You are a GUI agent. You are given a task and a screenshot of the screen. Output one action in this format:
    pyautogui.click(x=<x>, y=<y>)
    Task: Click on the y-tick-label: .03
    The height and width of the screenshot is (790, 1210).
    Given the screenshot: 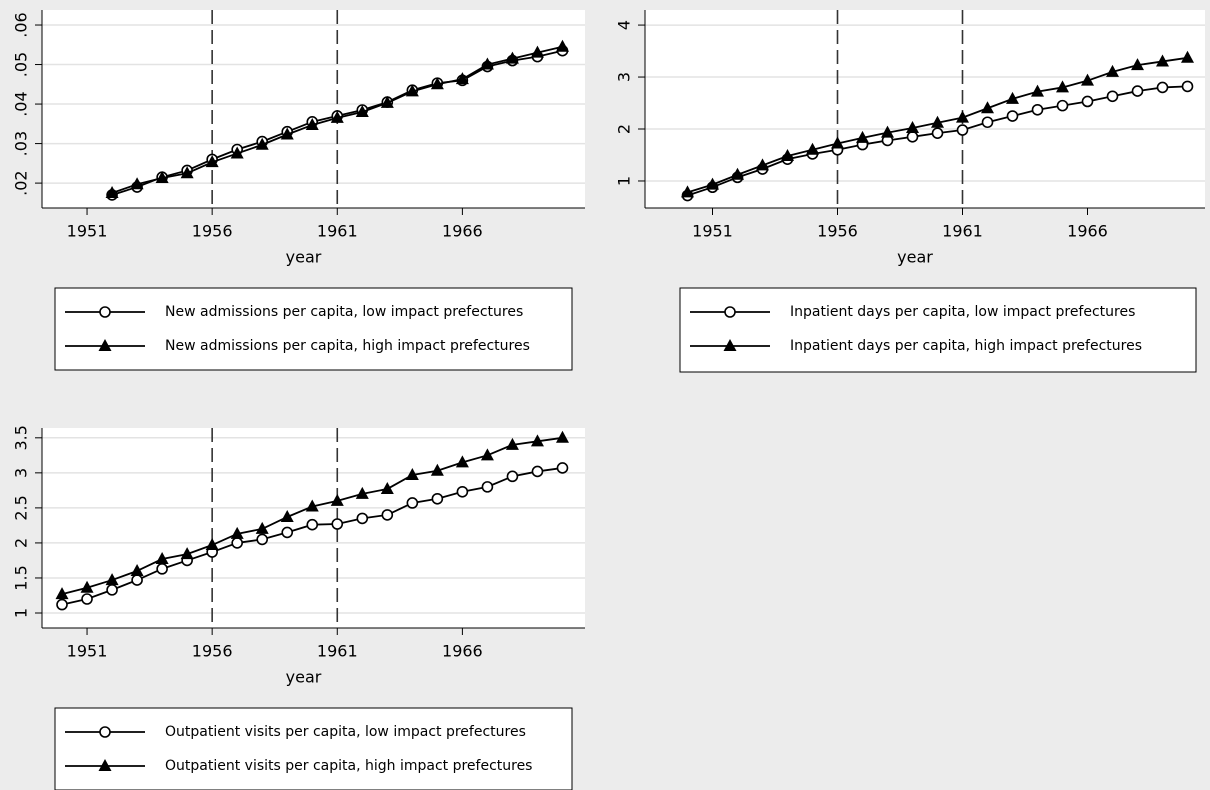 What is the action you would take?
    pyautogui.click(x=21, y=143)
    